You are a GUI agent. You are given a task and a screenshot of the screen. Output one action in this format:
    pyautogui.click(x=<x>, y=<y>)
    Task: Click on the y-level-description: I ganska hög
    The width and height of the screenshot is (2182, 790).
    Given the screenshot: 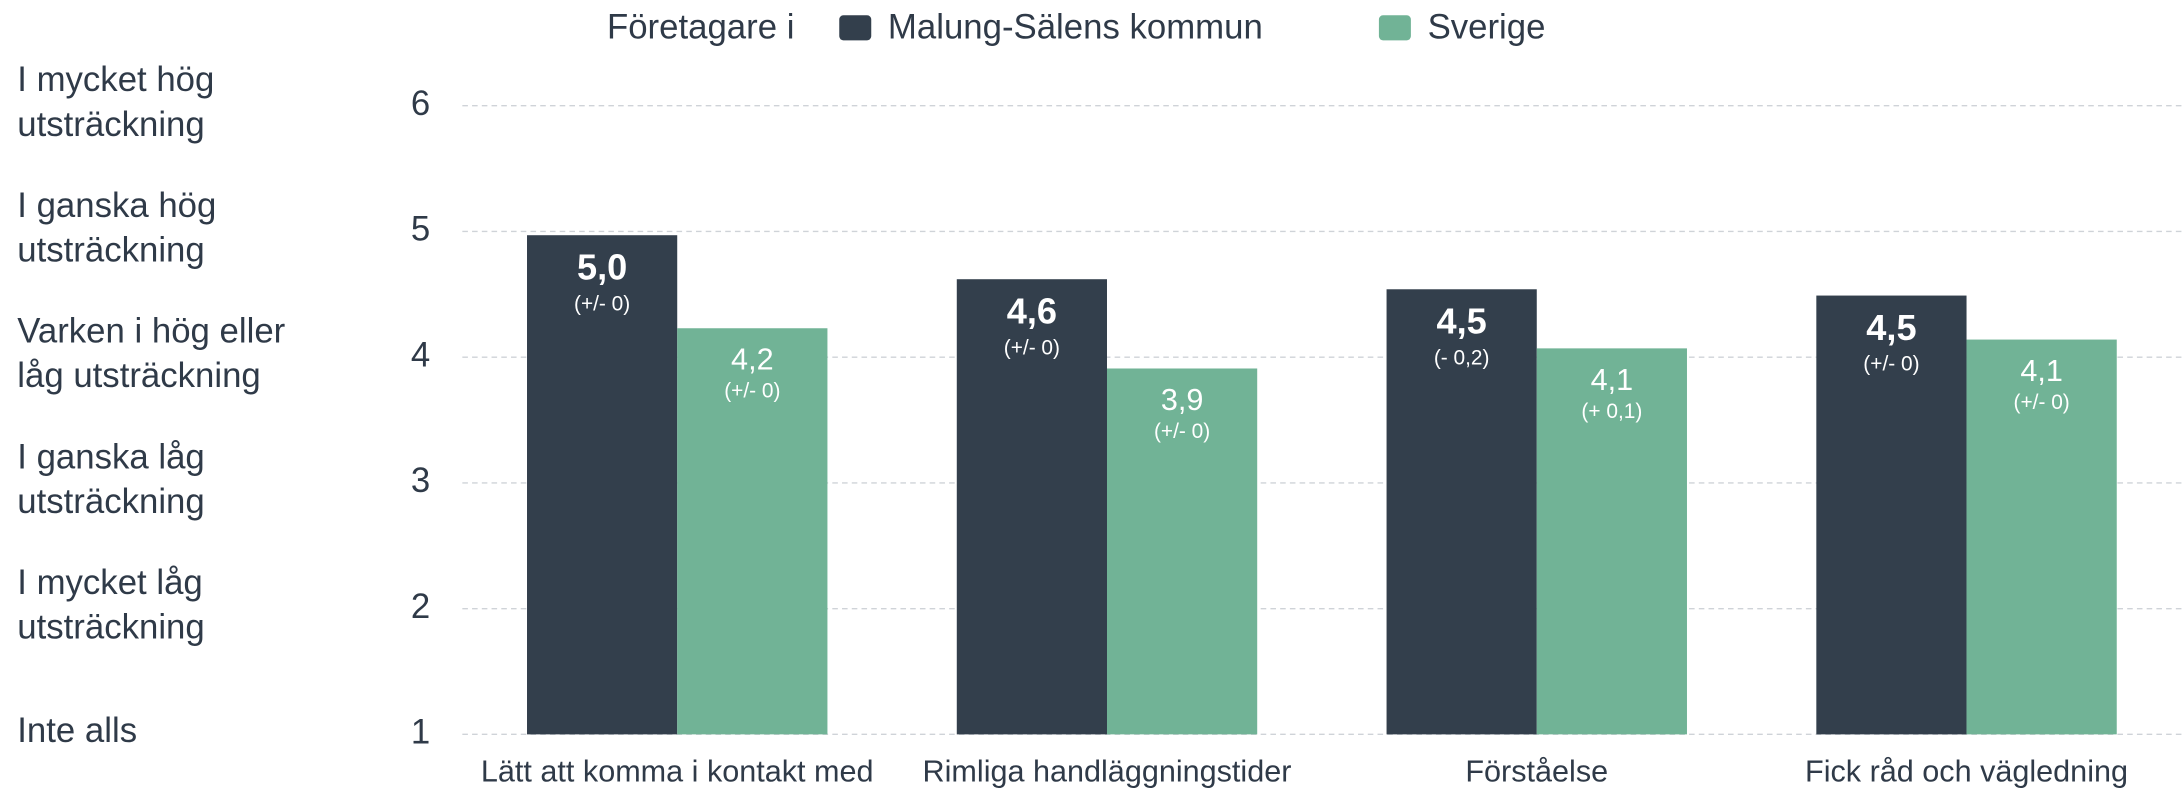 What is the action you would take?
    pyautogui.click(x=116, y=206)
    